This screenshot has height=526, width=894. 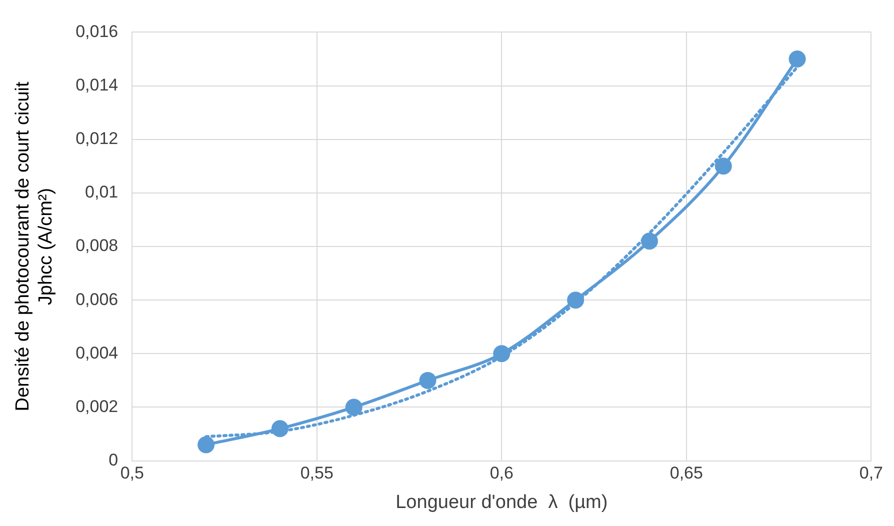 What do you see at coordinates (97, 84) in the screenshot?
I see `y-tick-label: 0,014` at bounding box center [97, 84].